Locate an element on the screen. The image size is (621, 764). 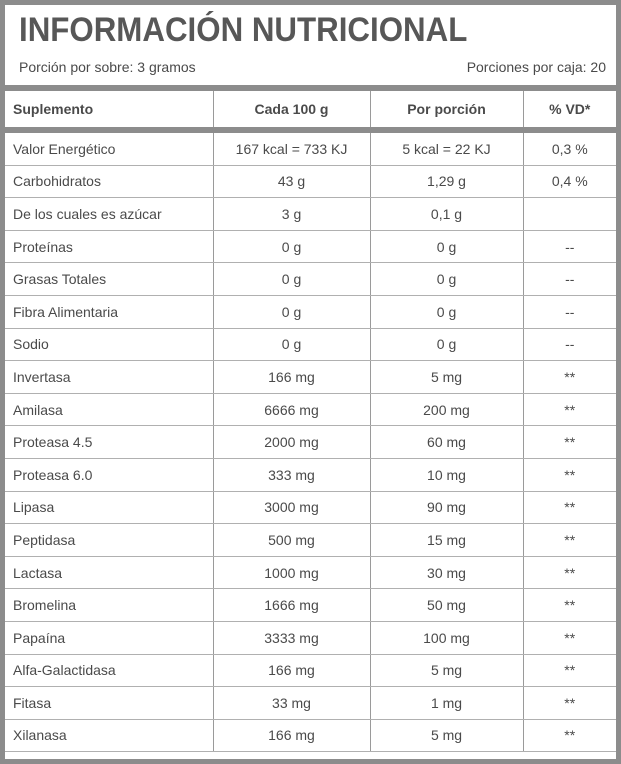
table-cell: 50 mg is located at coordinates (446, 605).